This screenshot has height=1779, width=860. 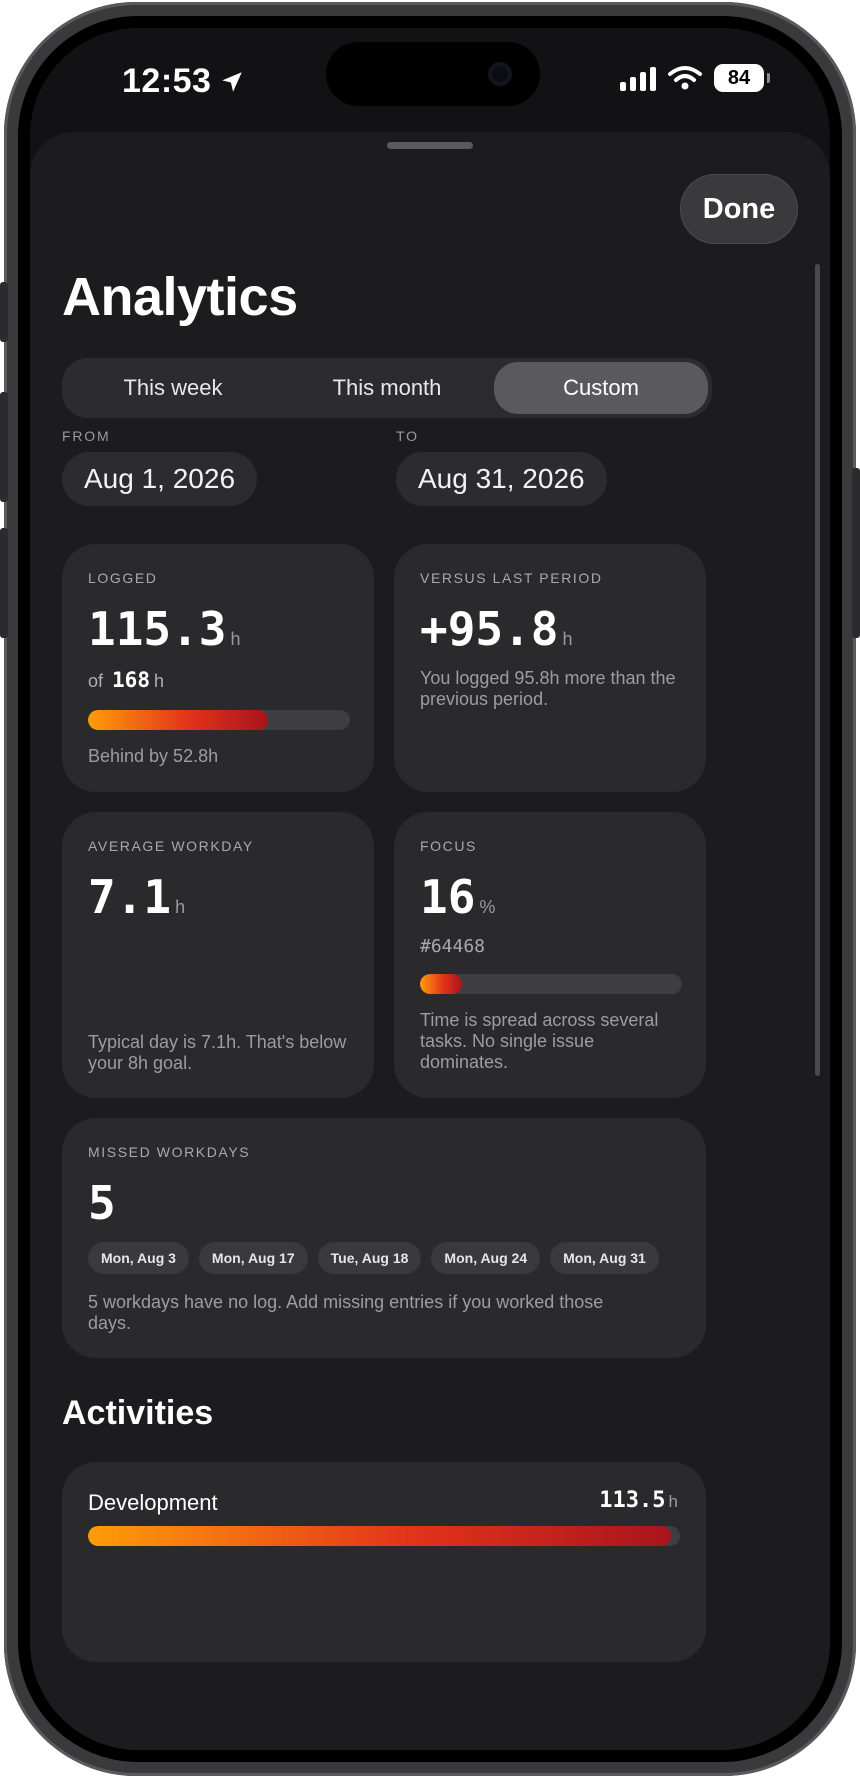 I want to click on target-unit: h, so click(x=158, y=681).